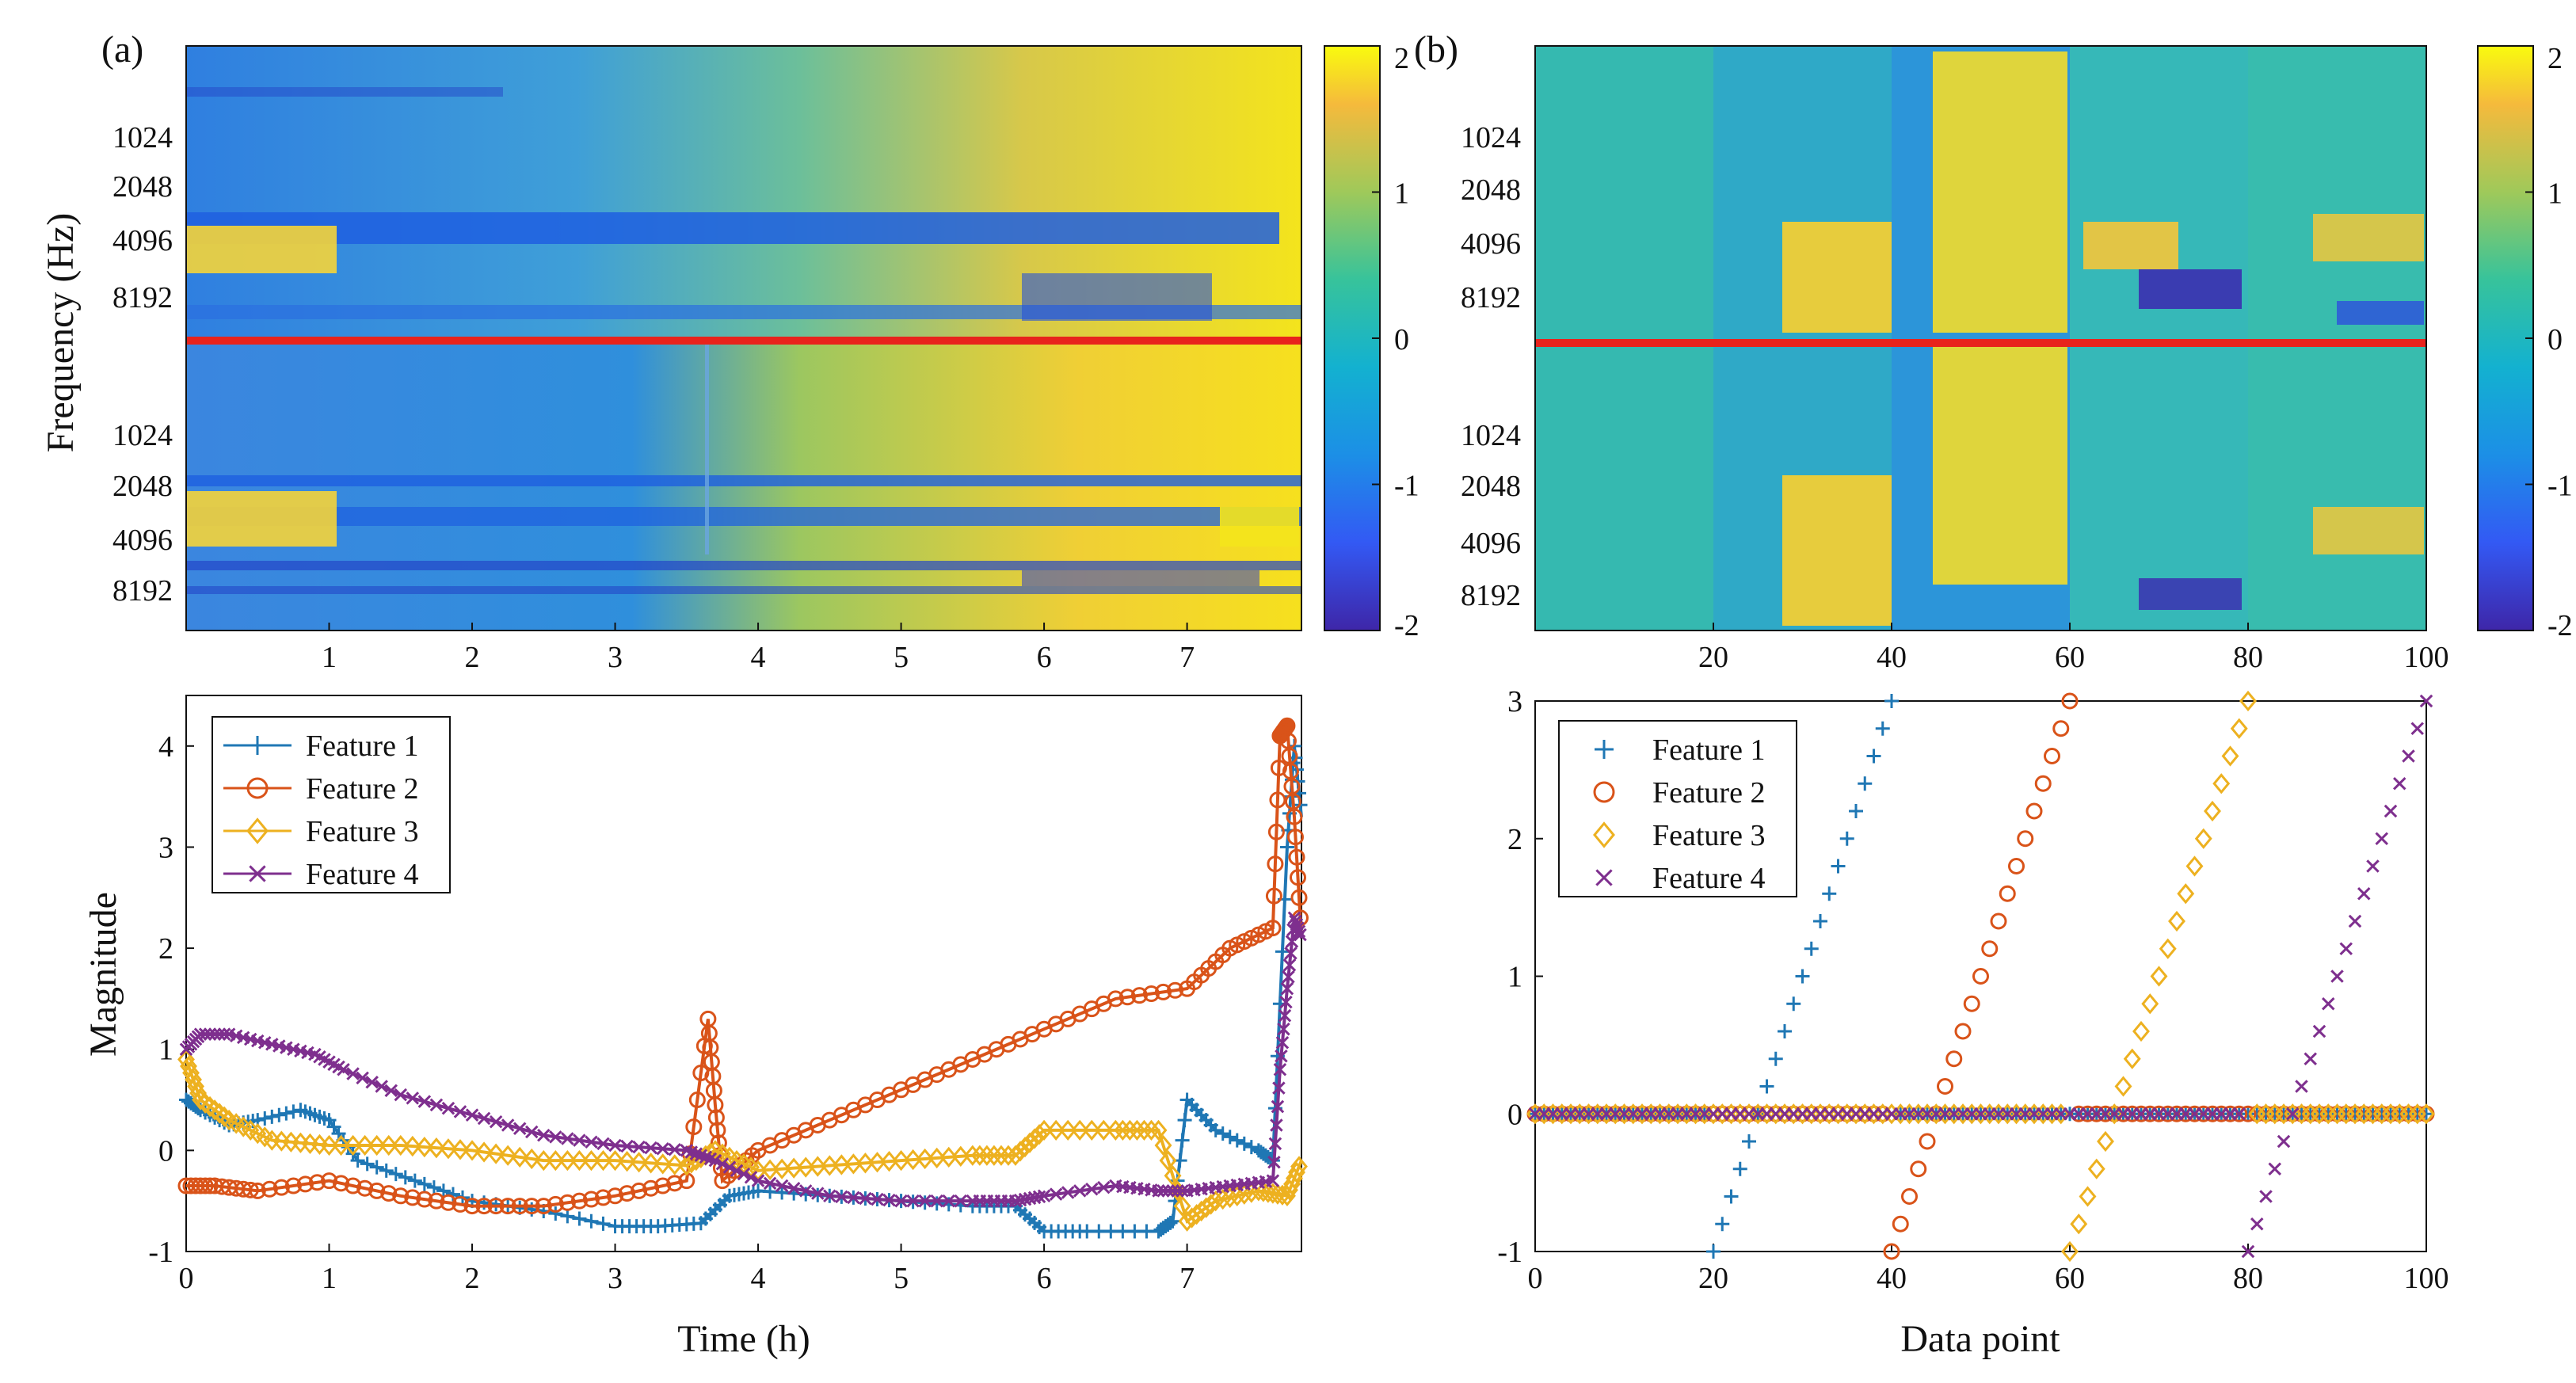  I want to click on feature-plot-b-xtick-label: 0, so click(1535, 1278).